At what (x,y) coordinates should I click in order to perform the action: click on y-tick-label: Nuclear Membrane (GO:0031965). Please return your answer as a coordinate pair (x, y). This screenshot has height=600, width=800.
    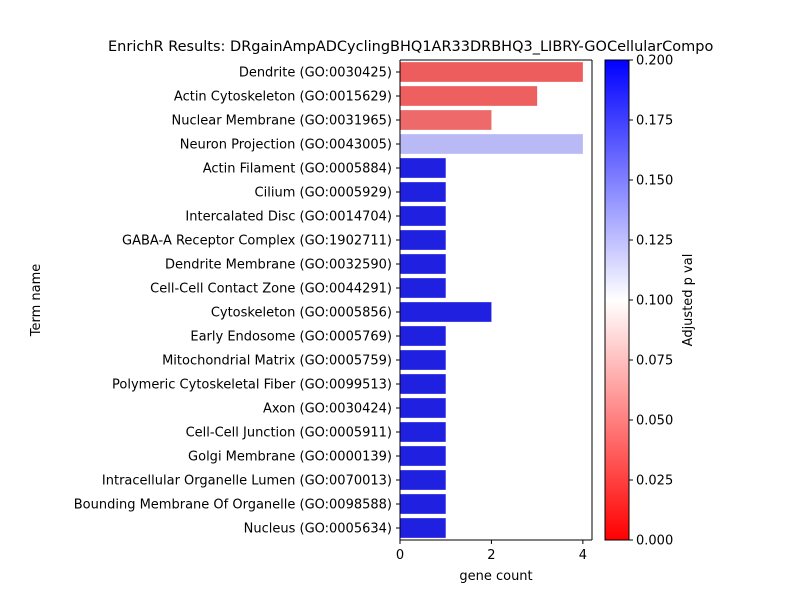
    Looking at the image, I should click on (282, 121).